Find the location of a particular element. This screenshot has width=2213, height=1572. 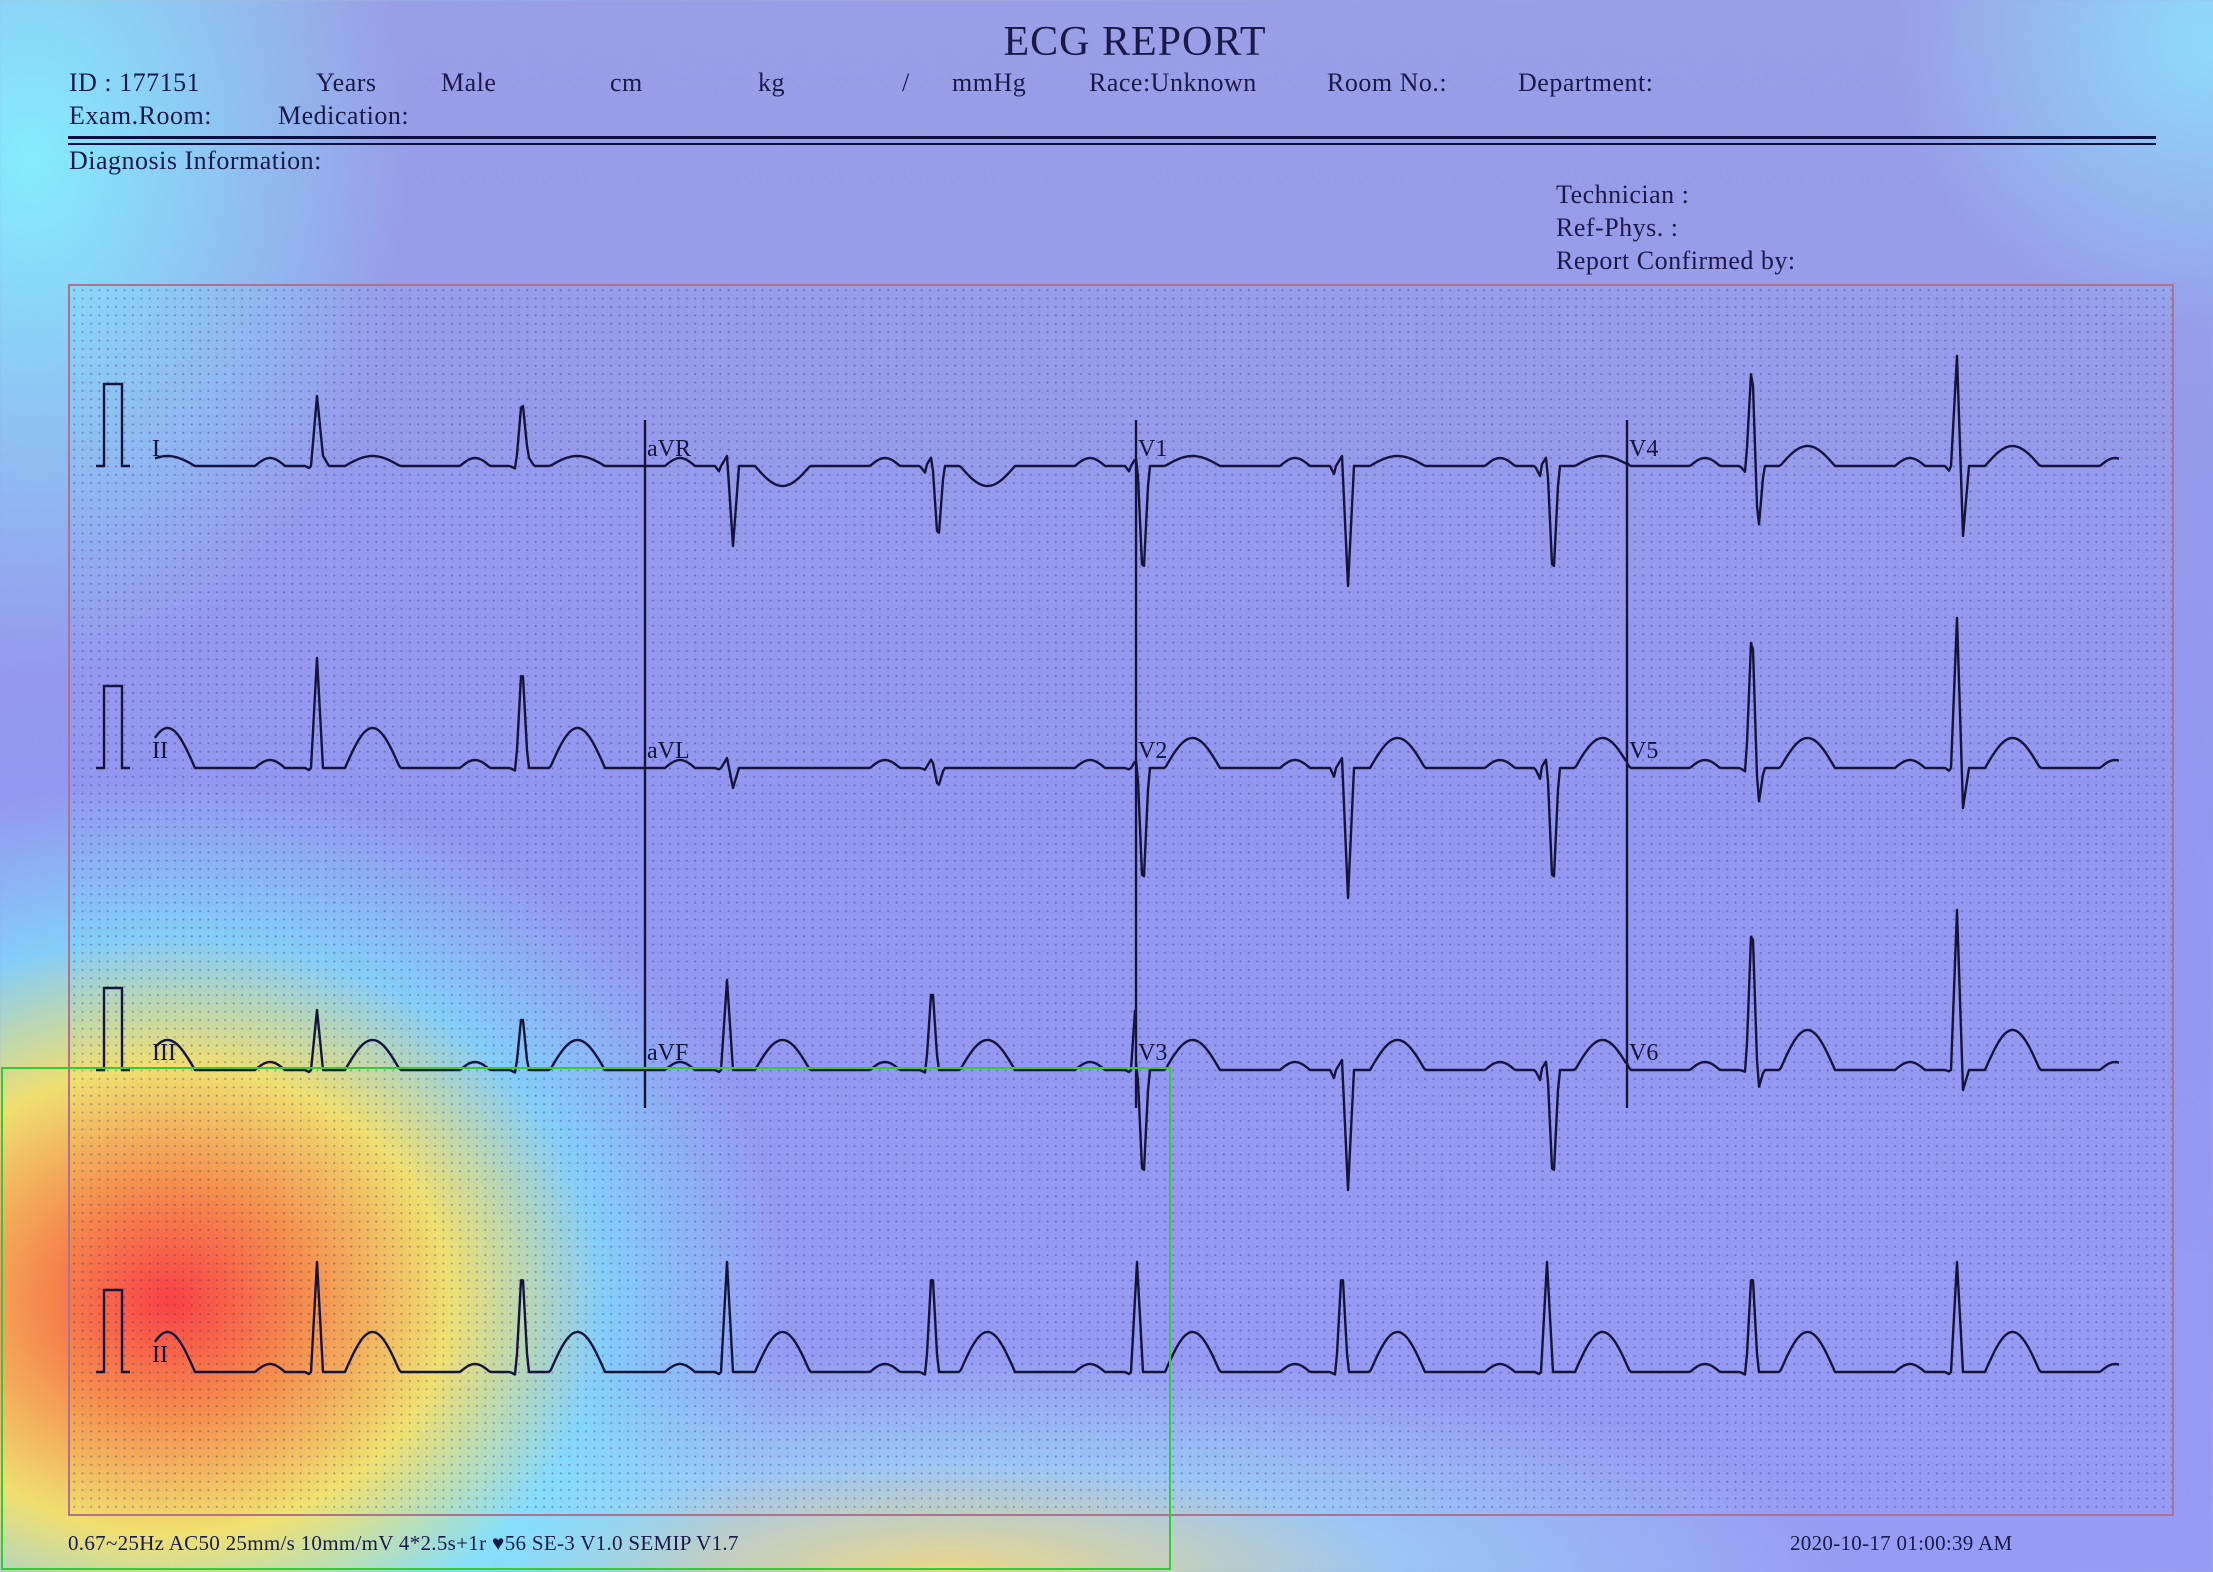

report-datetime: 2020-10-17 01:00:39 AM is located at coordinates (1901, 1543).